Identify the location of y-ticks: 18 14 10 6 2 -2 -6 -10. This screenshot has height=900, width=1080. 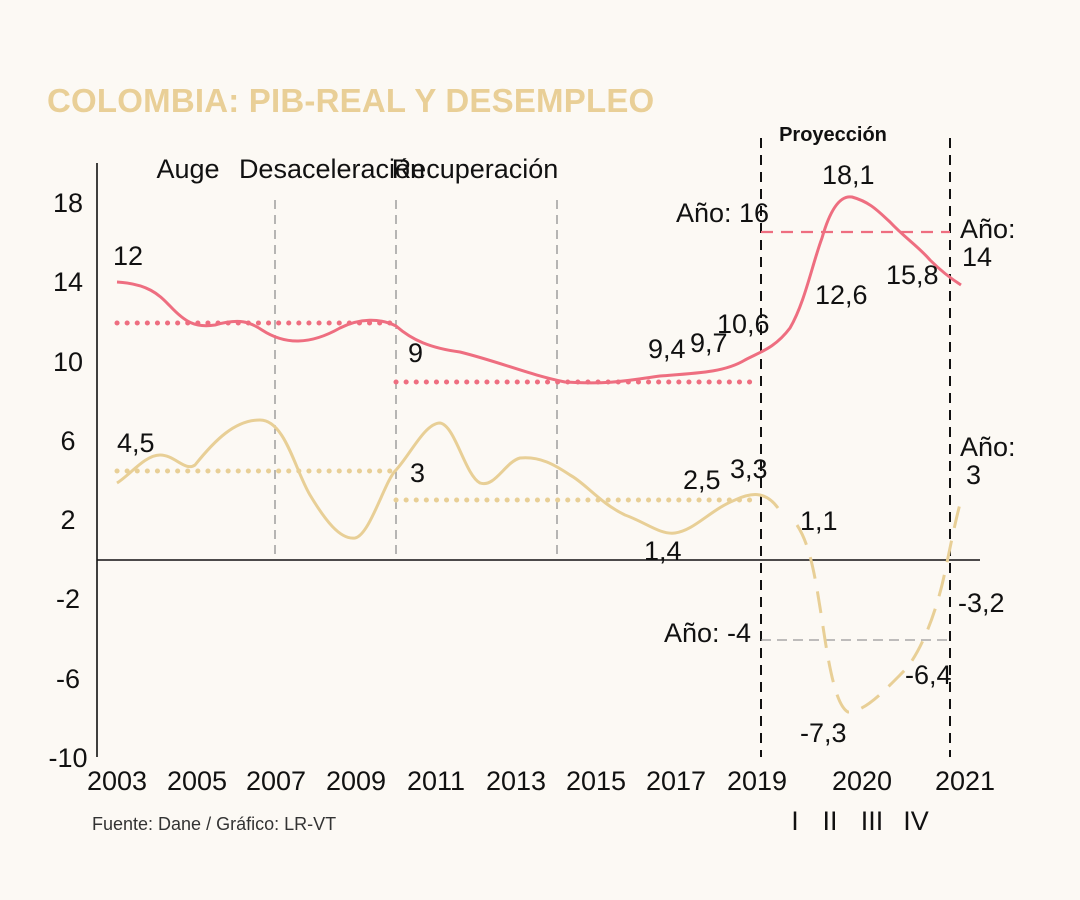
(67, 480).